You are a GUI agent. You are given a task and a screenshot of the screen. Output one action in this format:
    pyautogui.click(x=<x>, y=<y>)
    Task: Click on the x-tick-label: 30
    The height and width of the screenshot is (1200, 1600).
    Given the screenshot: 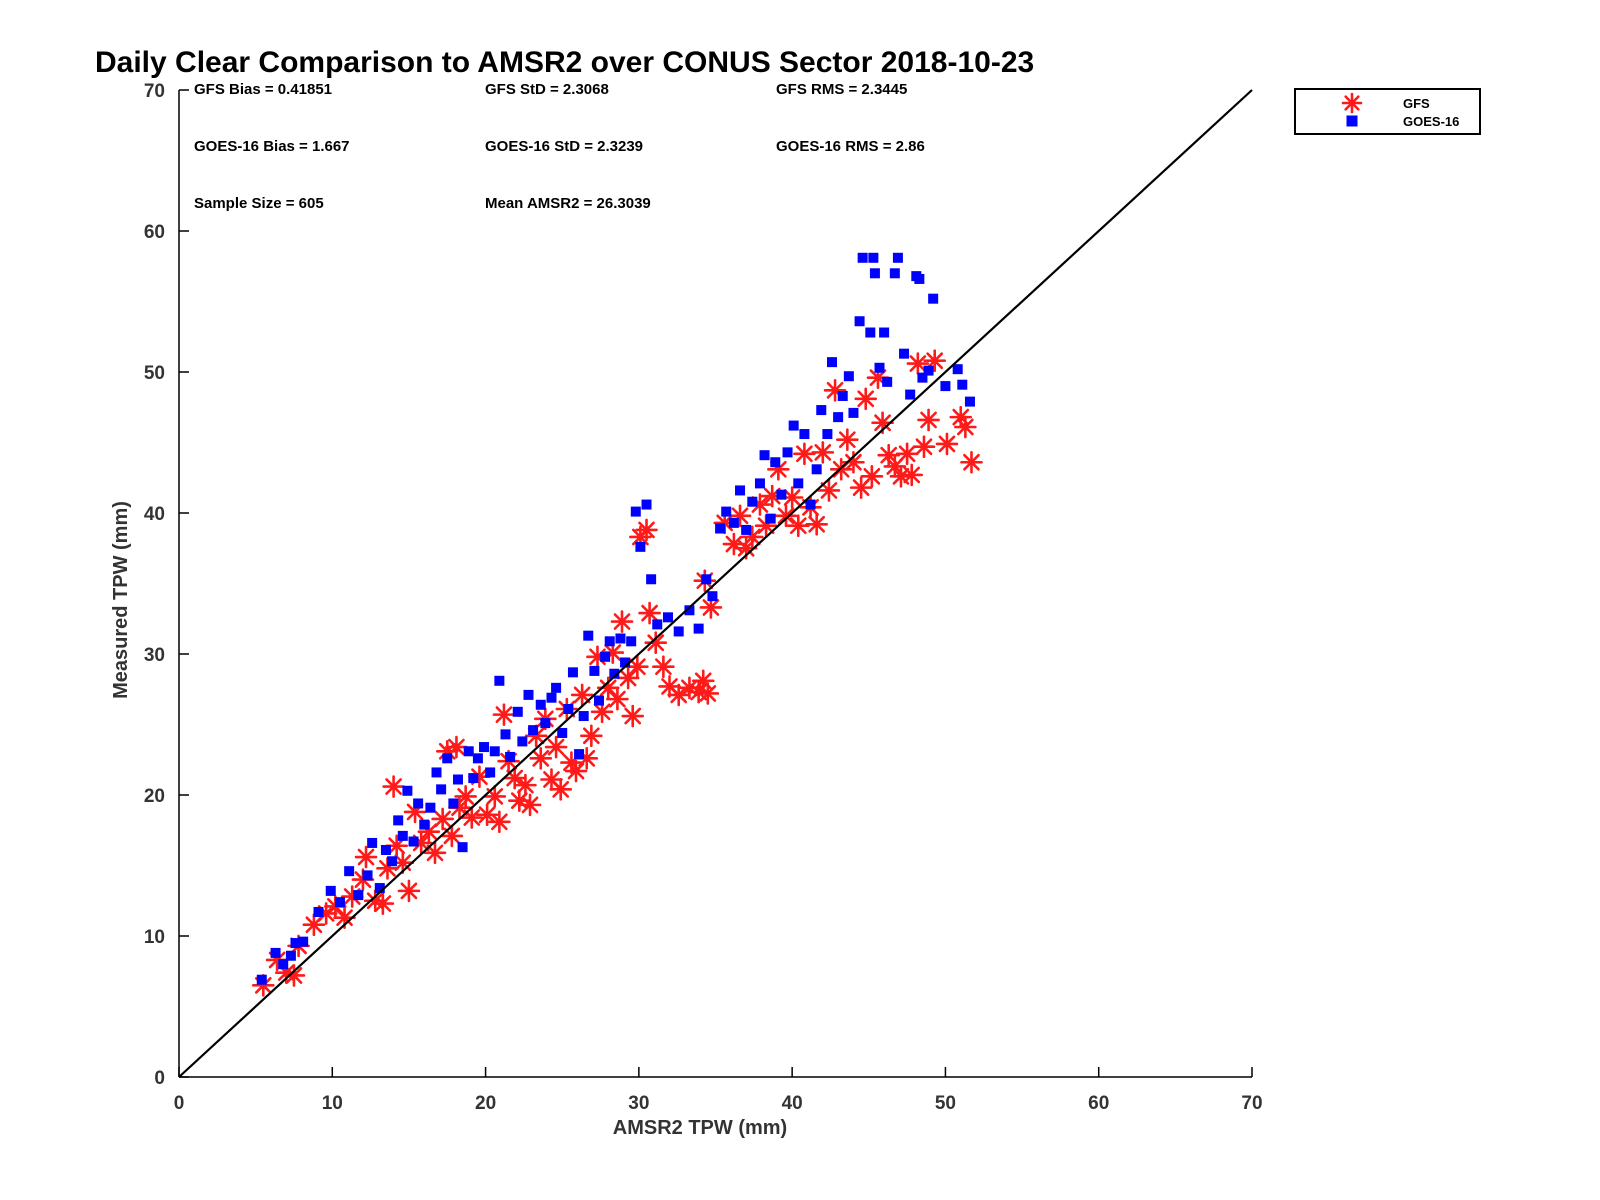 What is the action you would take?
    pyautogui.click(x=638, y=1103)
    